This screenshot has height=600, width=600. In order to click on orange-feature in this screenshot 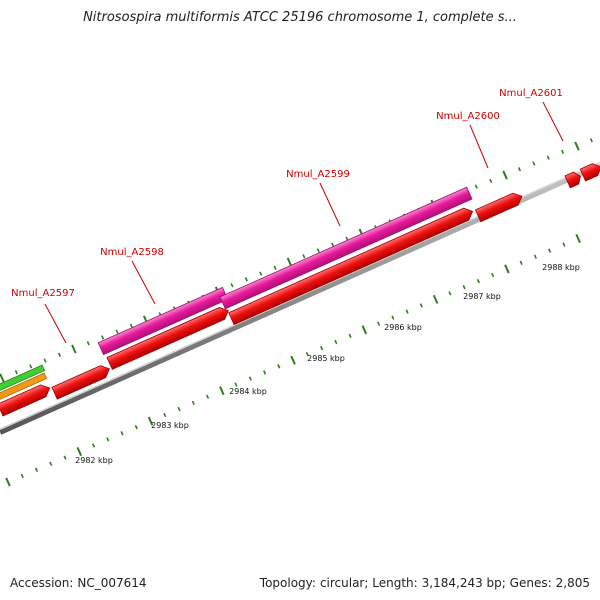, I will do `click(24, 388)`.